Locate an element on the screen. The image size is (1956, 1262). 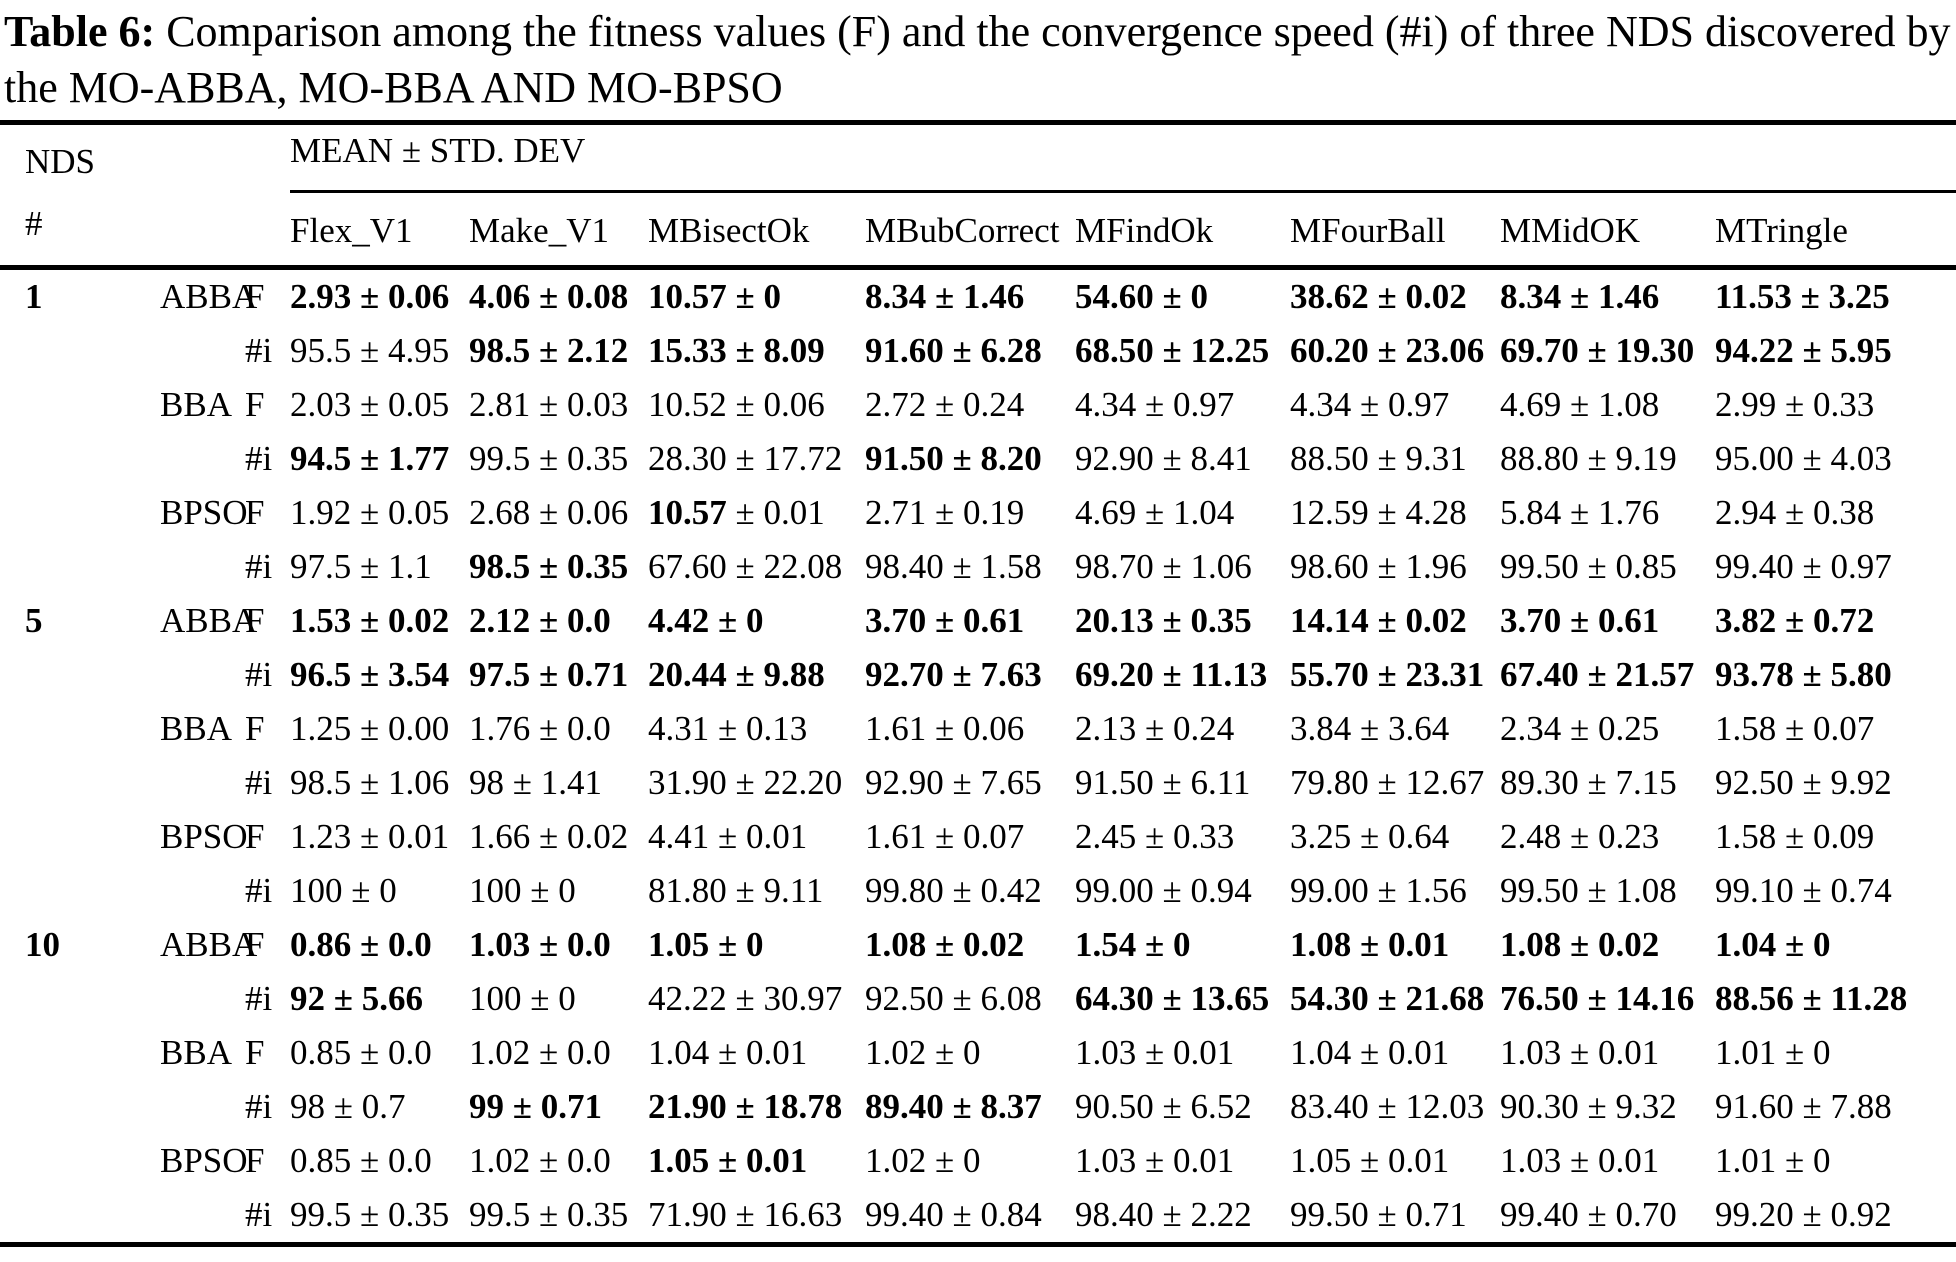
value-cell: 15.33 ± 8.09 is located at coordinates (736, 350).